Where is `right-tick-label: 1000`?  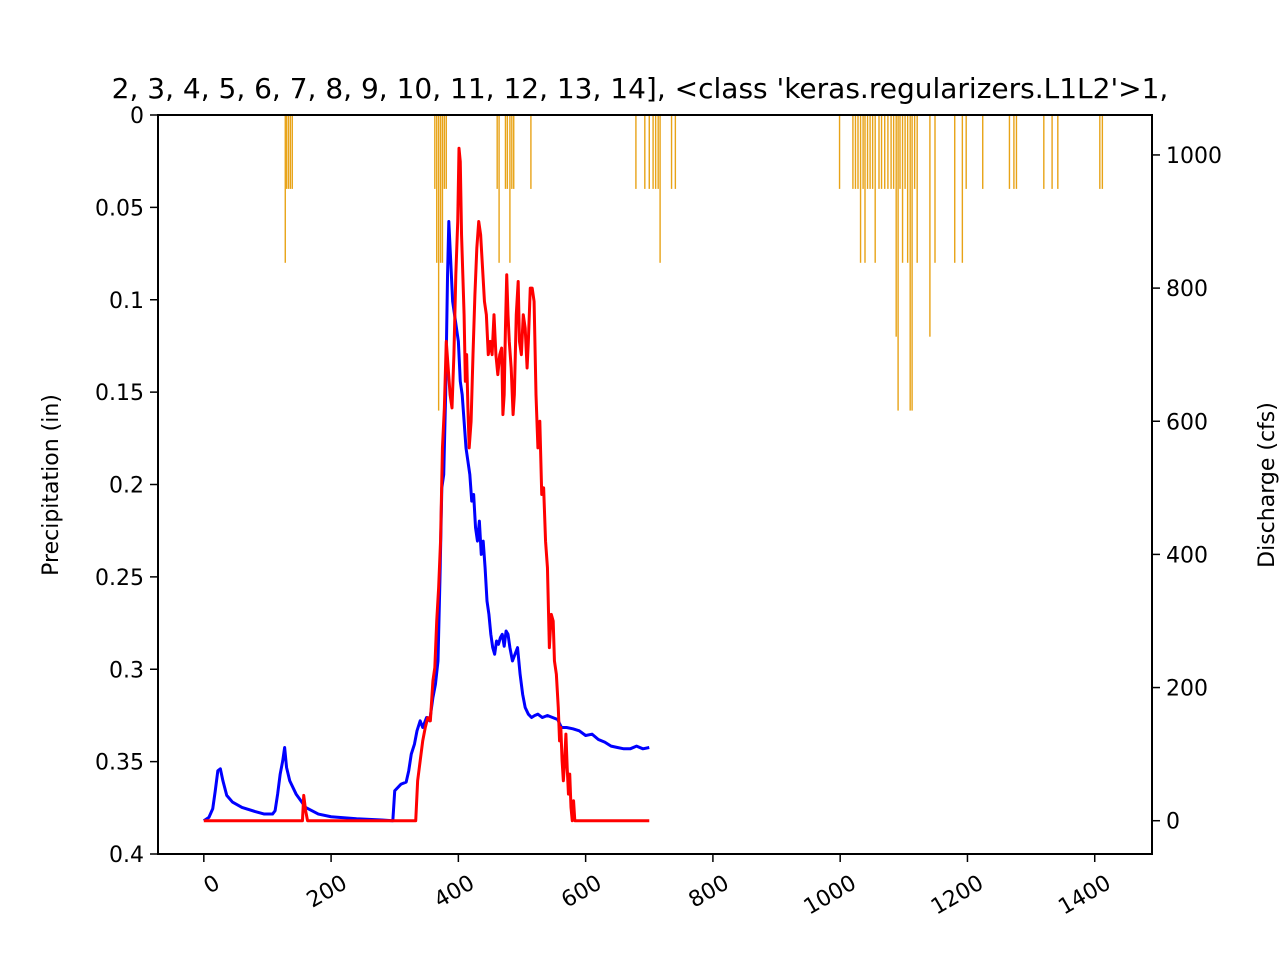
right-tick-label: 1000 is located at coordinates (1194, 156).